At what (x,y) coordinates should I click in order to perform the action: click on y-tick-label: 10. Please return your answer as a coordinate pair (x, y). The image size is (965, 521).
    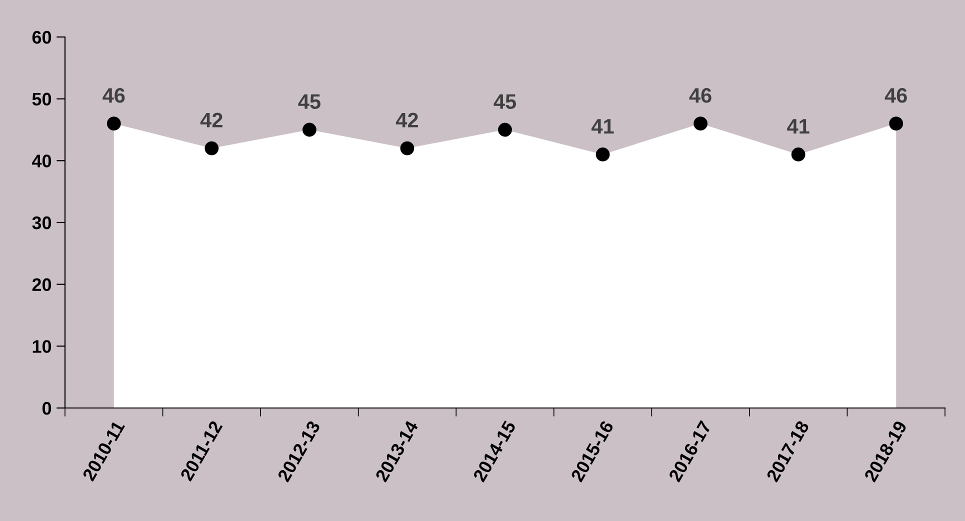
    Looking at the image, I should click on (42, 346).